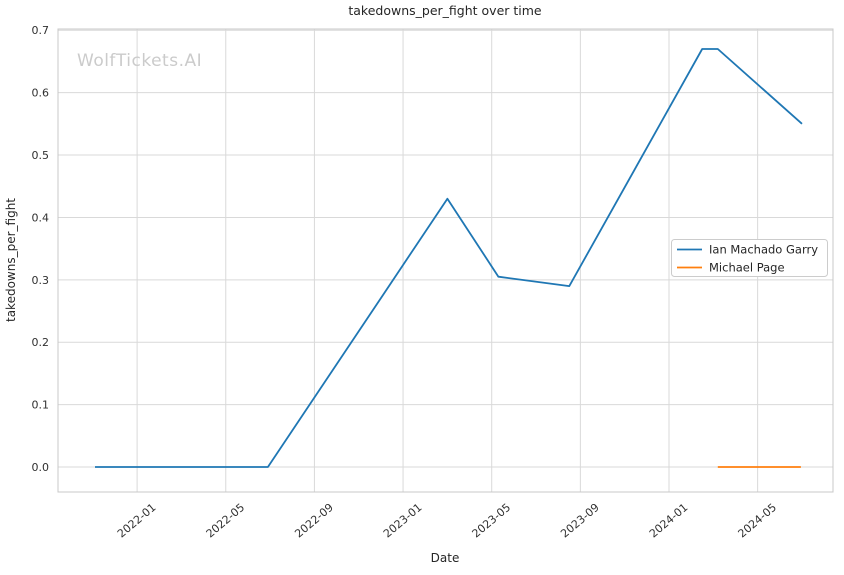  I want to click on chart-title: takedowns_per_fight over time, so click(445, 10).